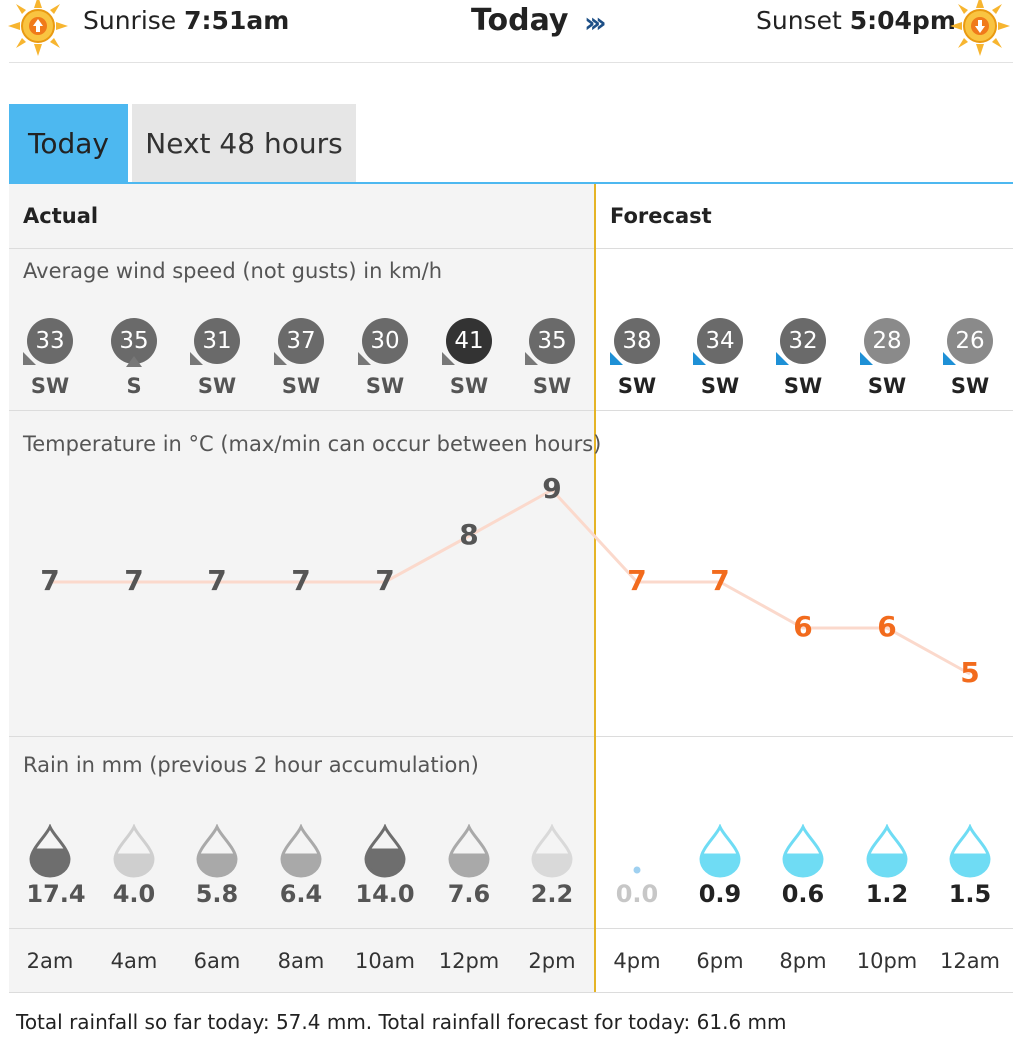 This screenshot has width=1018, height=1038. I want to click on forecast-header: Forecast, so click(661, 216).